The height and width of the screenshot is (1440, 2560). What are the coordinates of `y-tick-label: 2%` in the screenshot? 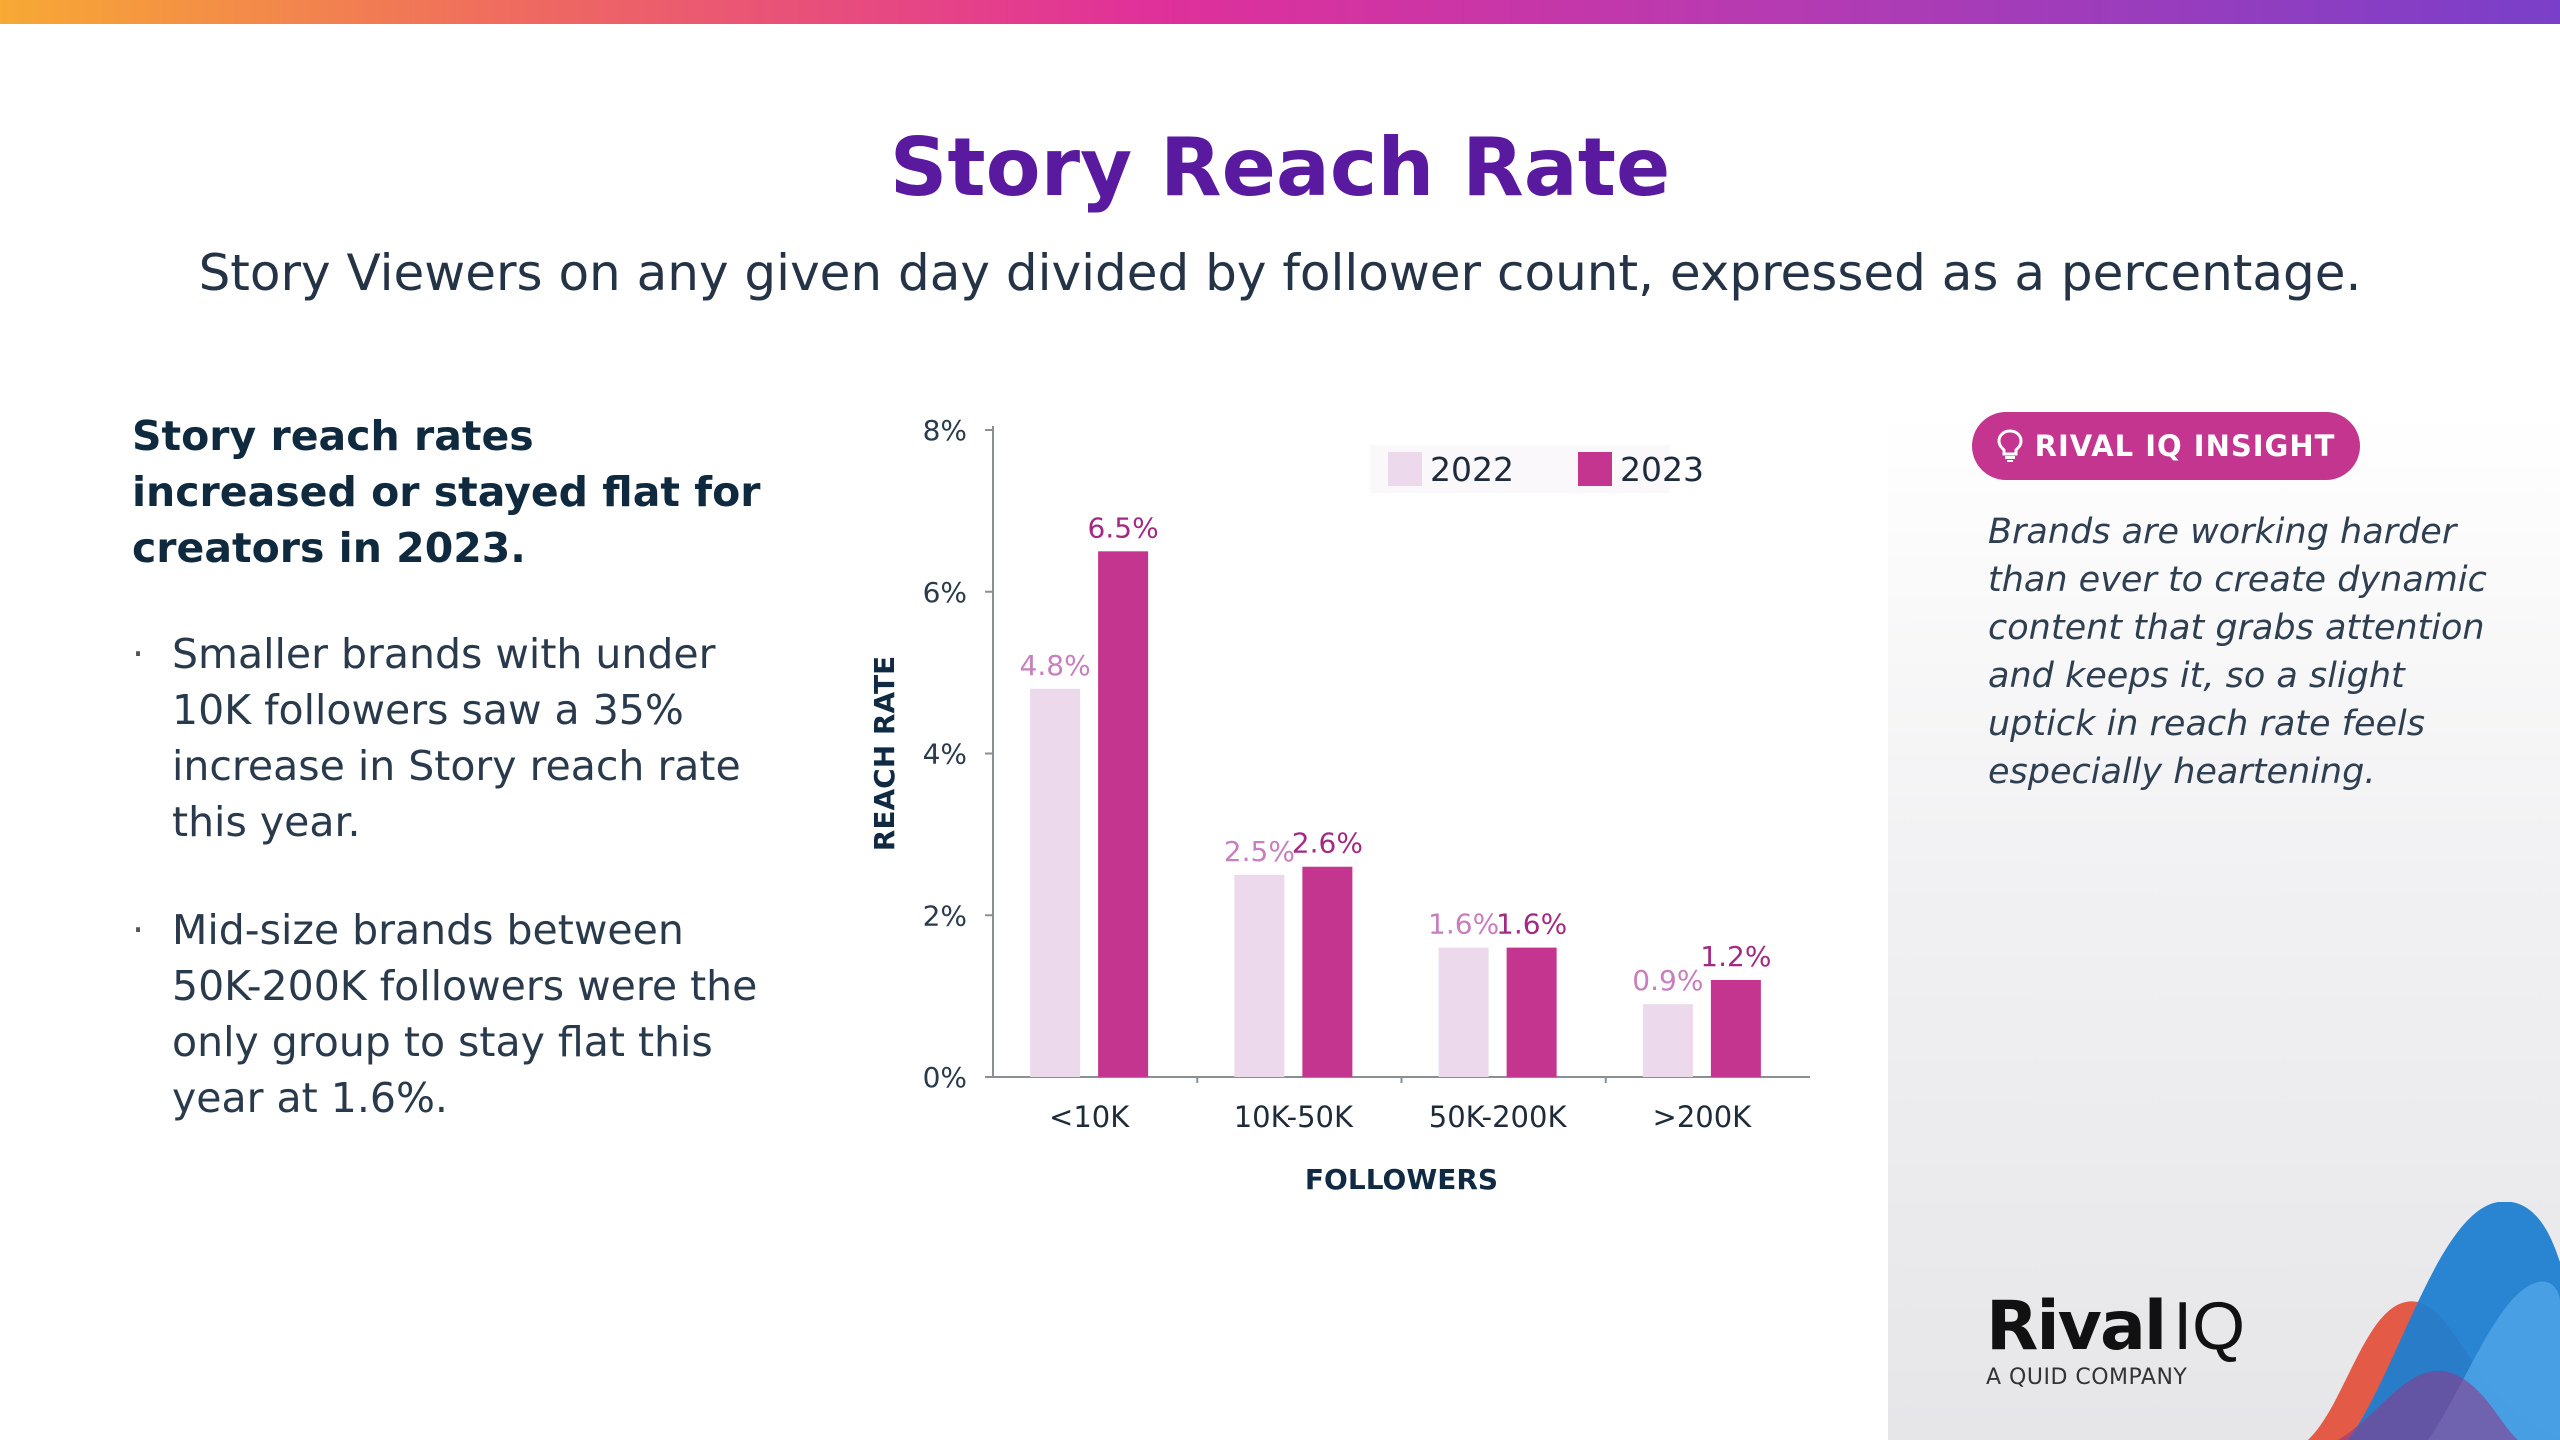 It's located at (945, 915).